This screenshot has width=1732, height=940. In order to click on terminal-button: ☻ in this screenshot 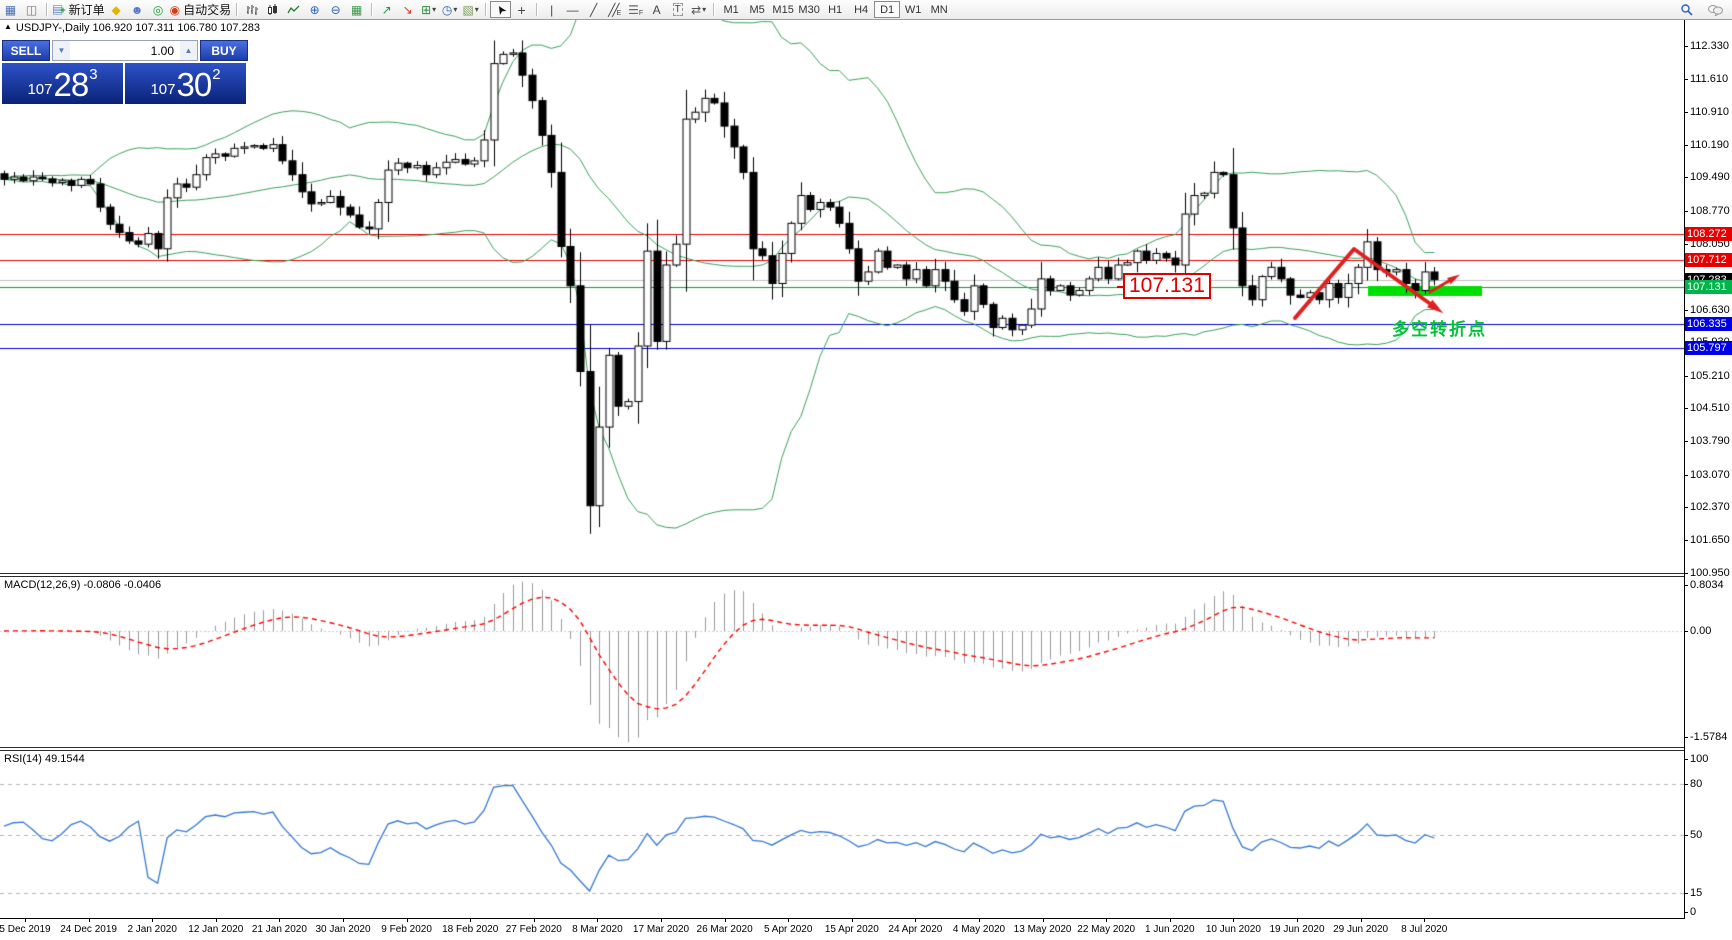, I will do `click(137, 9)`.